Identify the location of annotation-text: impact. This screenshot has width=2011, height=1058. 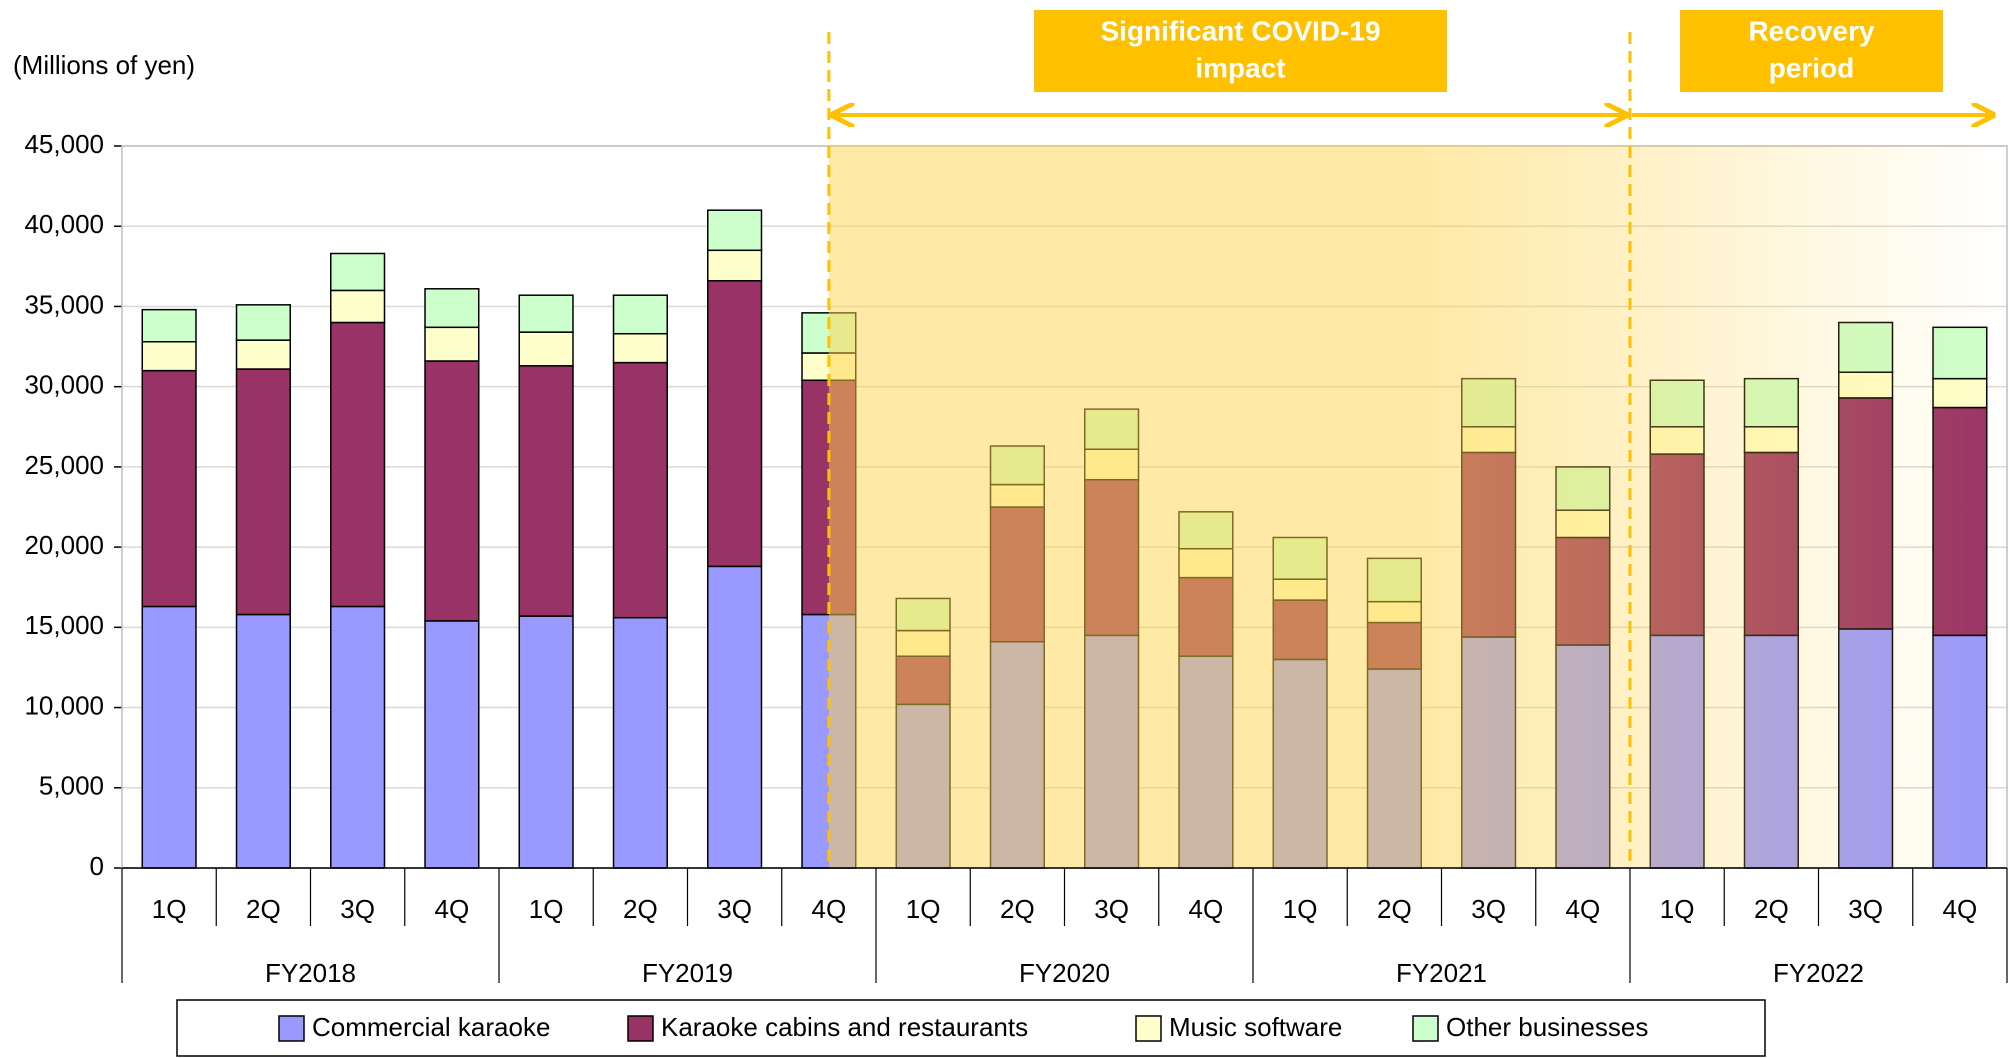
(1240, 67).